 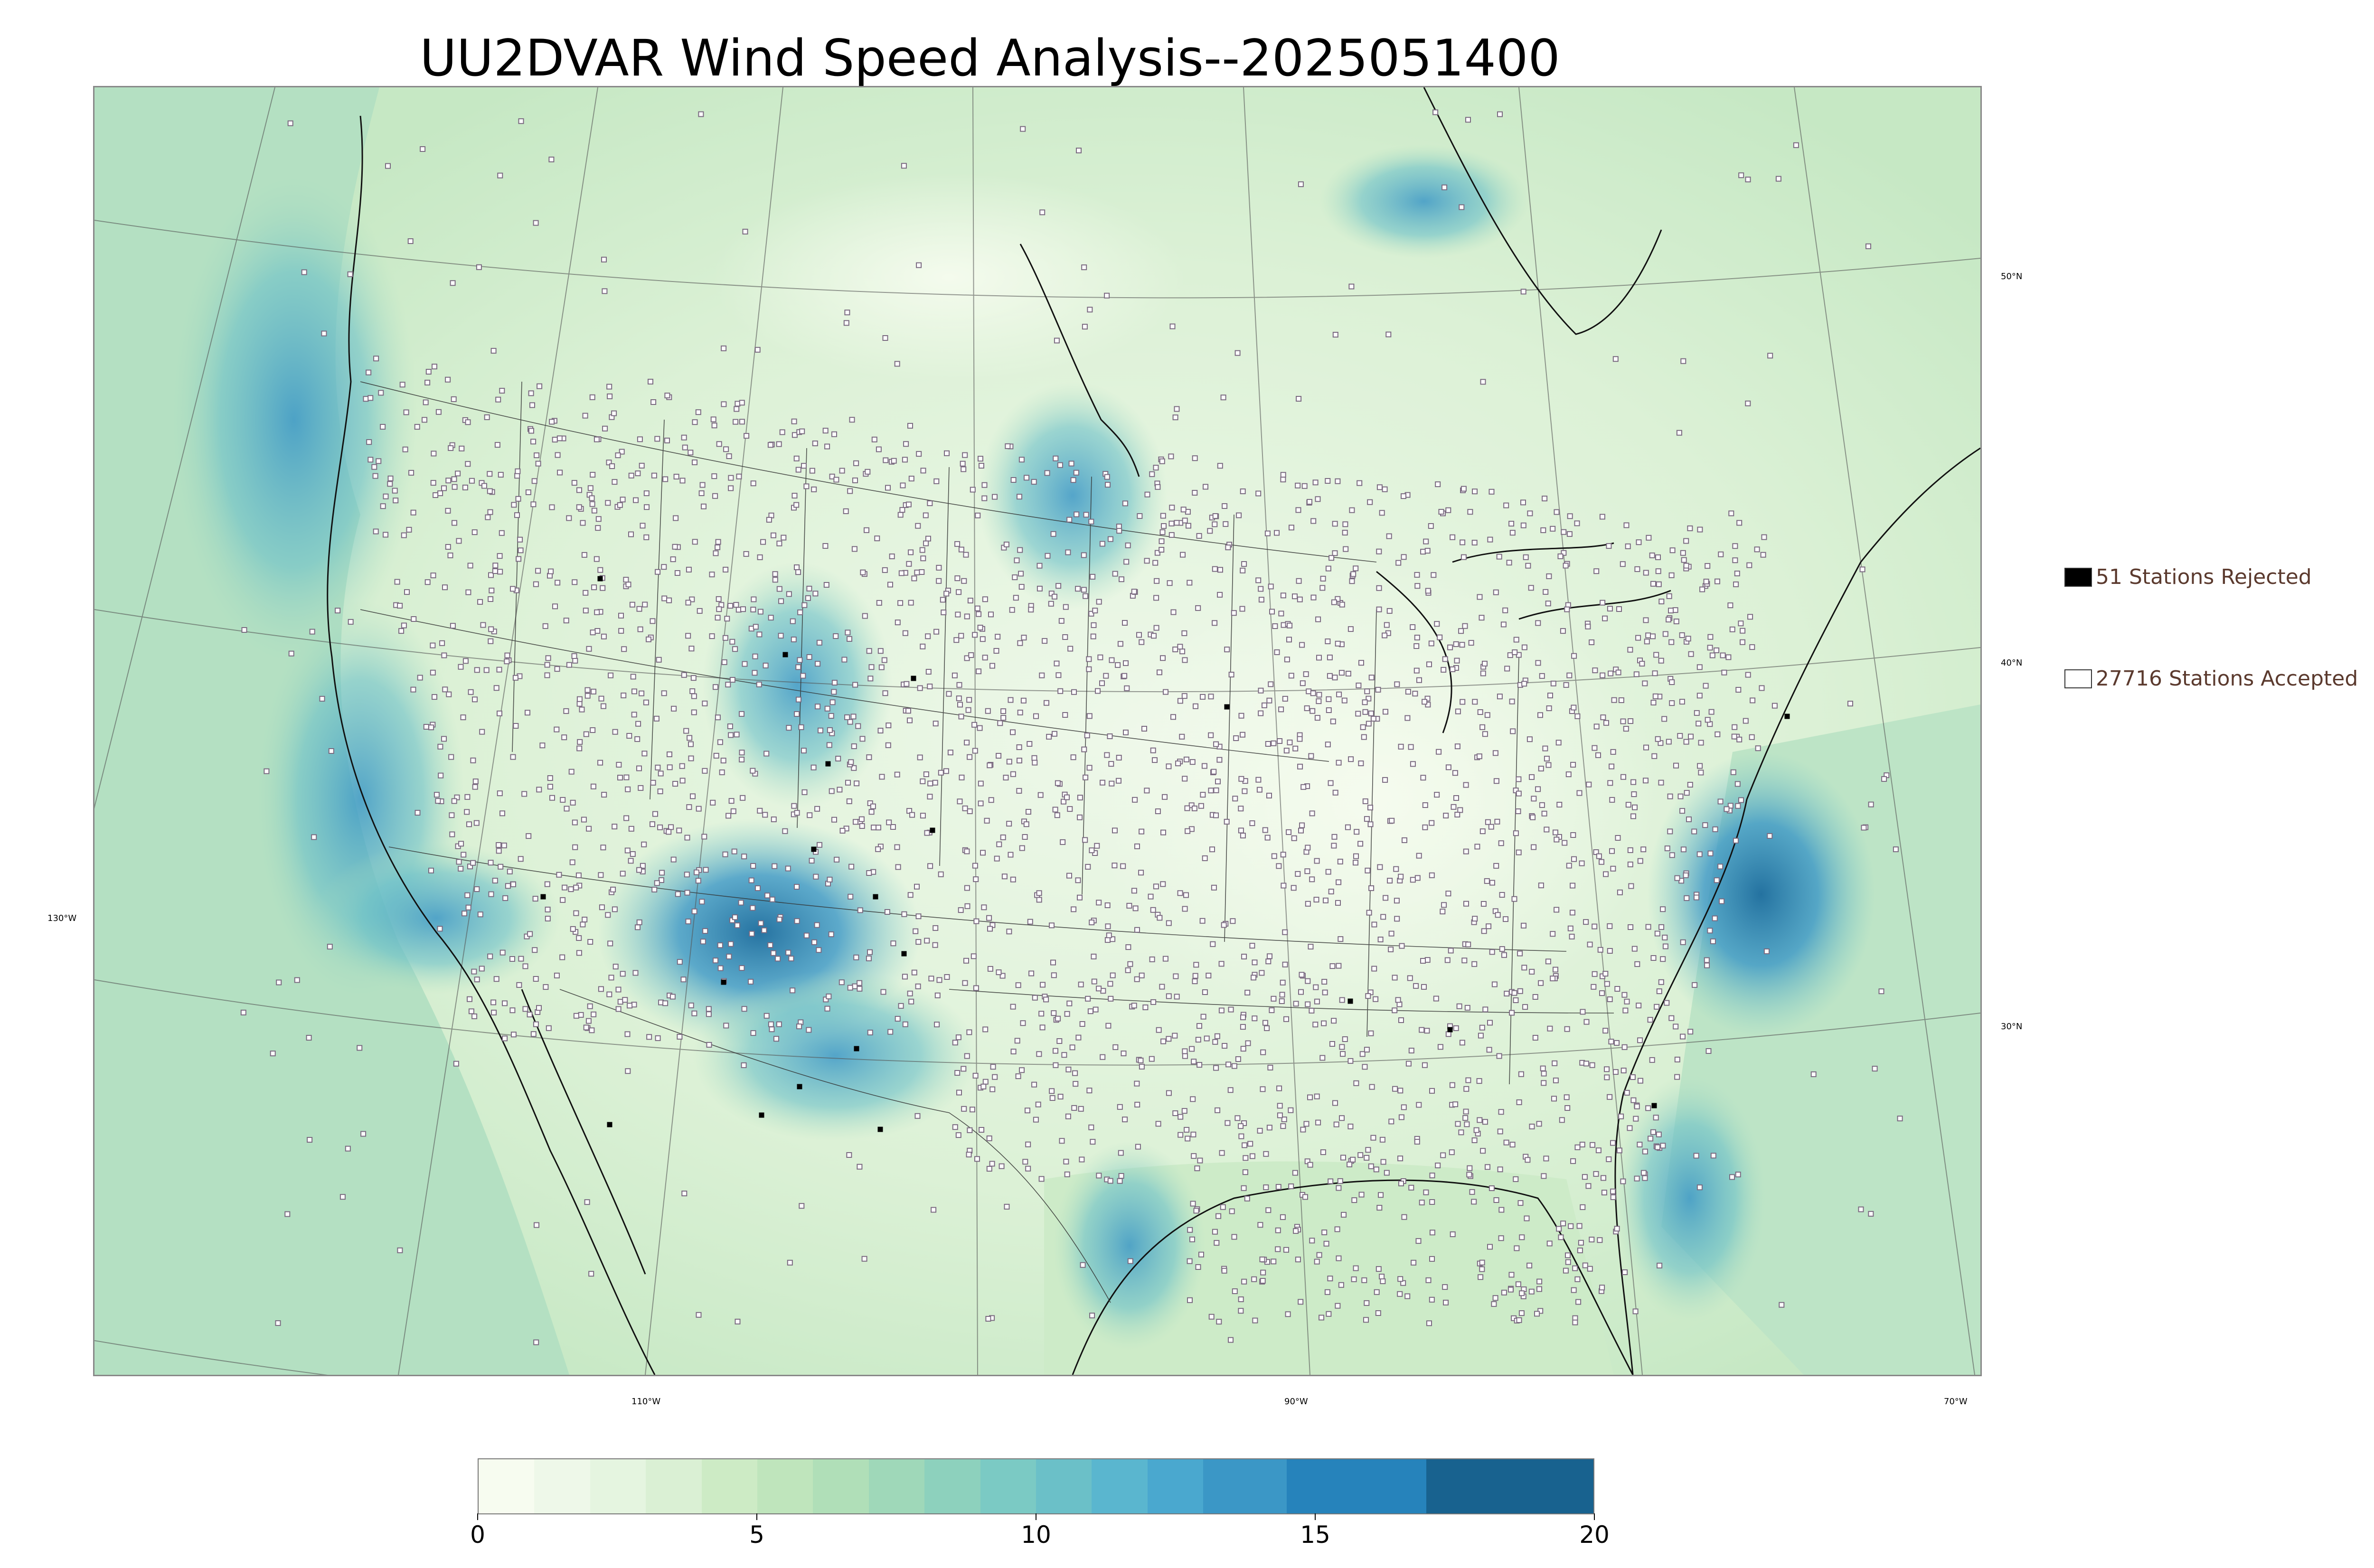 What do you see at coordinates (932, 830) in the screenshot?
I see `station-rejected-marker` at bounding box center [932, 830].